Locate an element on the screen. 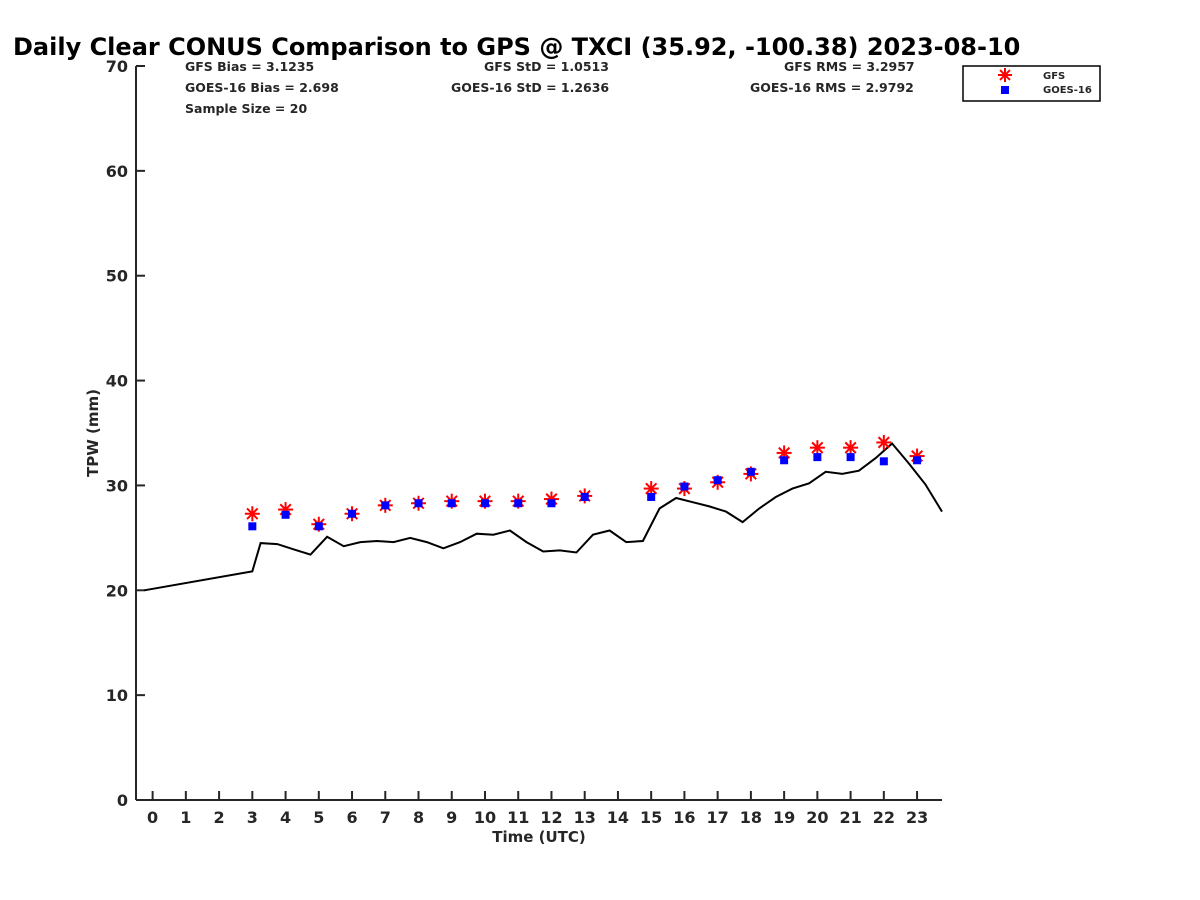  x-tick-label: 19 is located at coordinates (784, 817).